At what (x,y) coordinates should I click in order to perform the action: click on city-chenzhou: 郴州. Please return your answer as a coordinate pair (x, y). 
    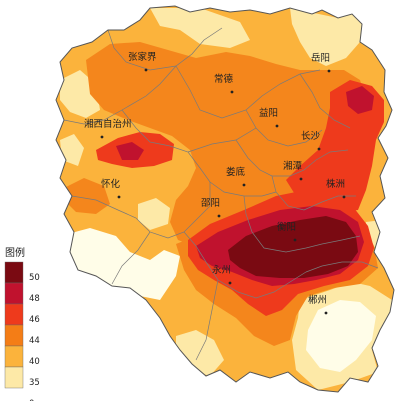
    Looking at the image, I should click on (318, 304).